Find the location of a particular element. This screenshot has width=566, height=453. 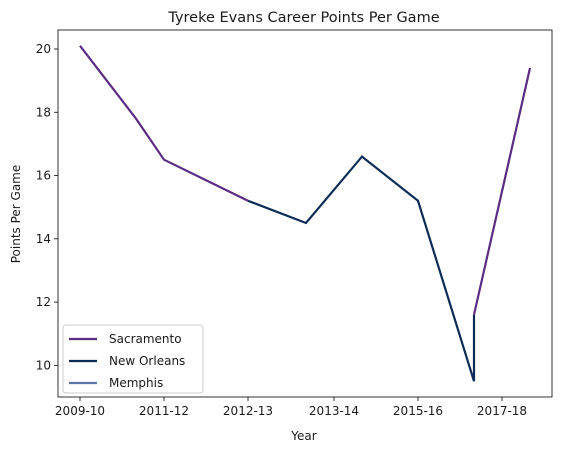

x-axis-label: Year is located at coordinates (303, 436).